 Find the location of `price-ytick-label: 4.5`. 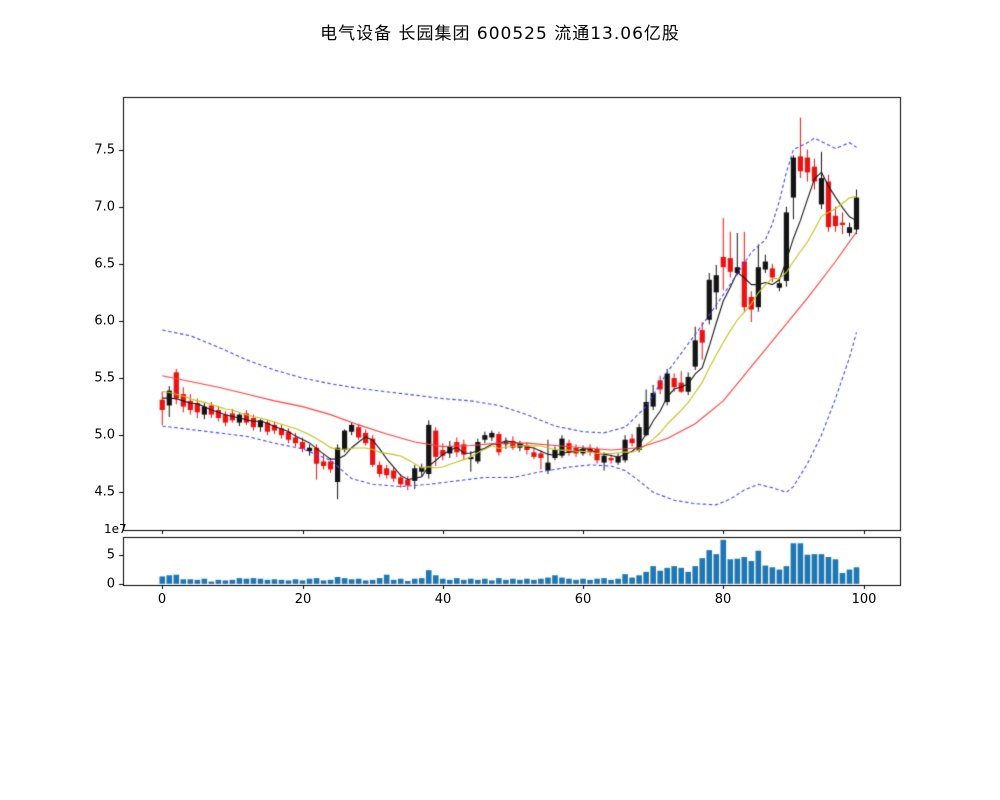

price-ytick-label: 4.5 is located at coordinates (104, 492).